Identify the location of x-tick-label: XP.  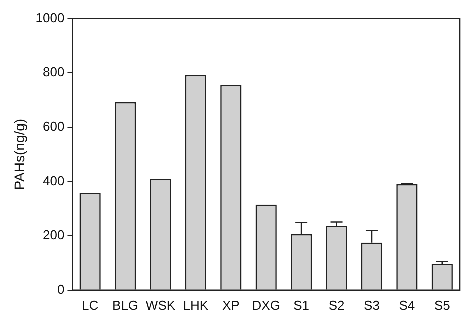
(231, 305).